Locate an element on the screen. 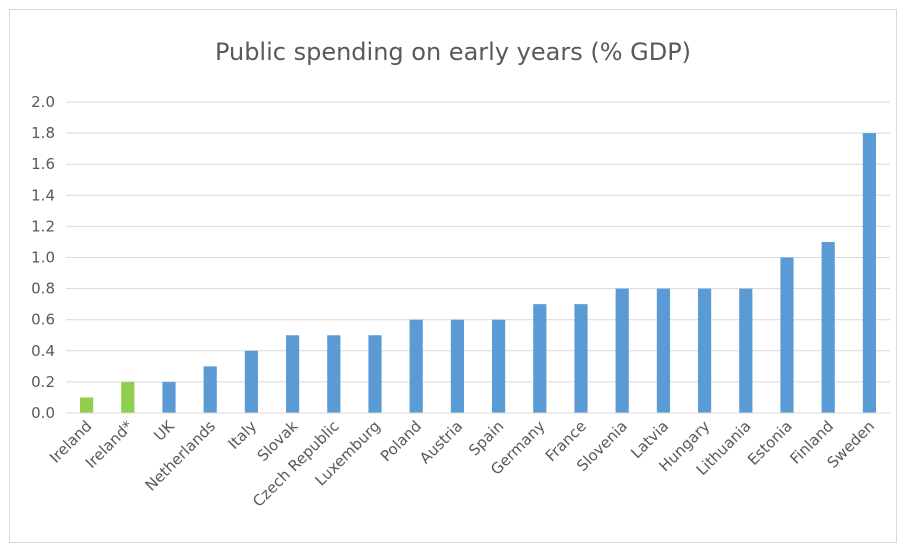 The image size is (908, 553). y-tick-label: 2.0 is located at coordinates (43, 102).